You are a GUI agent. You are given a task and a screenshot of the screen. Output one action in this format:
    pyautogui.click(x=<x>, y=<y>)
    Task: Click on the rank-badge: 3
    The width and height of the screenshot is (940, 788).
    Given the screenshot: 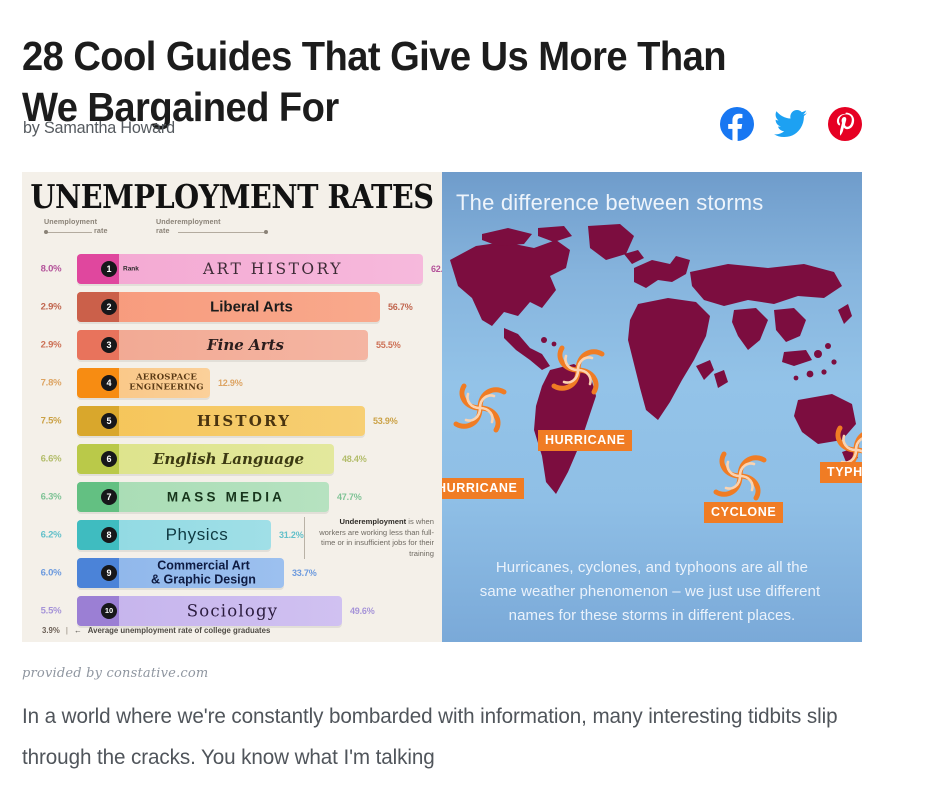 What is the action you would take?
    pyautogui.click(x=109, y=345)
    